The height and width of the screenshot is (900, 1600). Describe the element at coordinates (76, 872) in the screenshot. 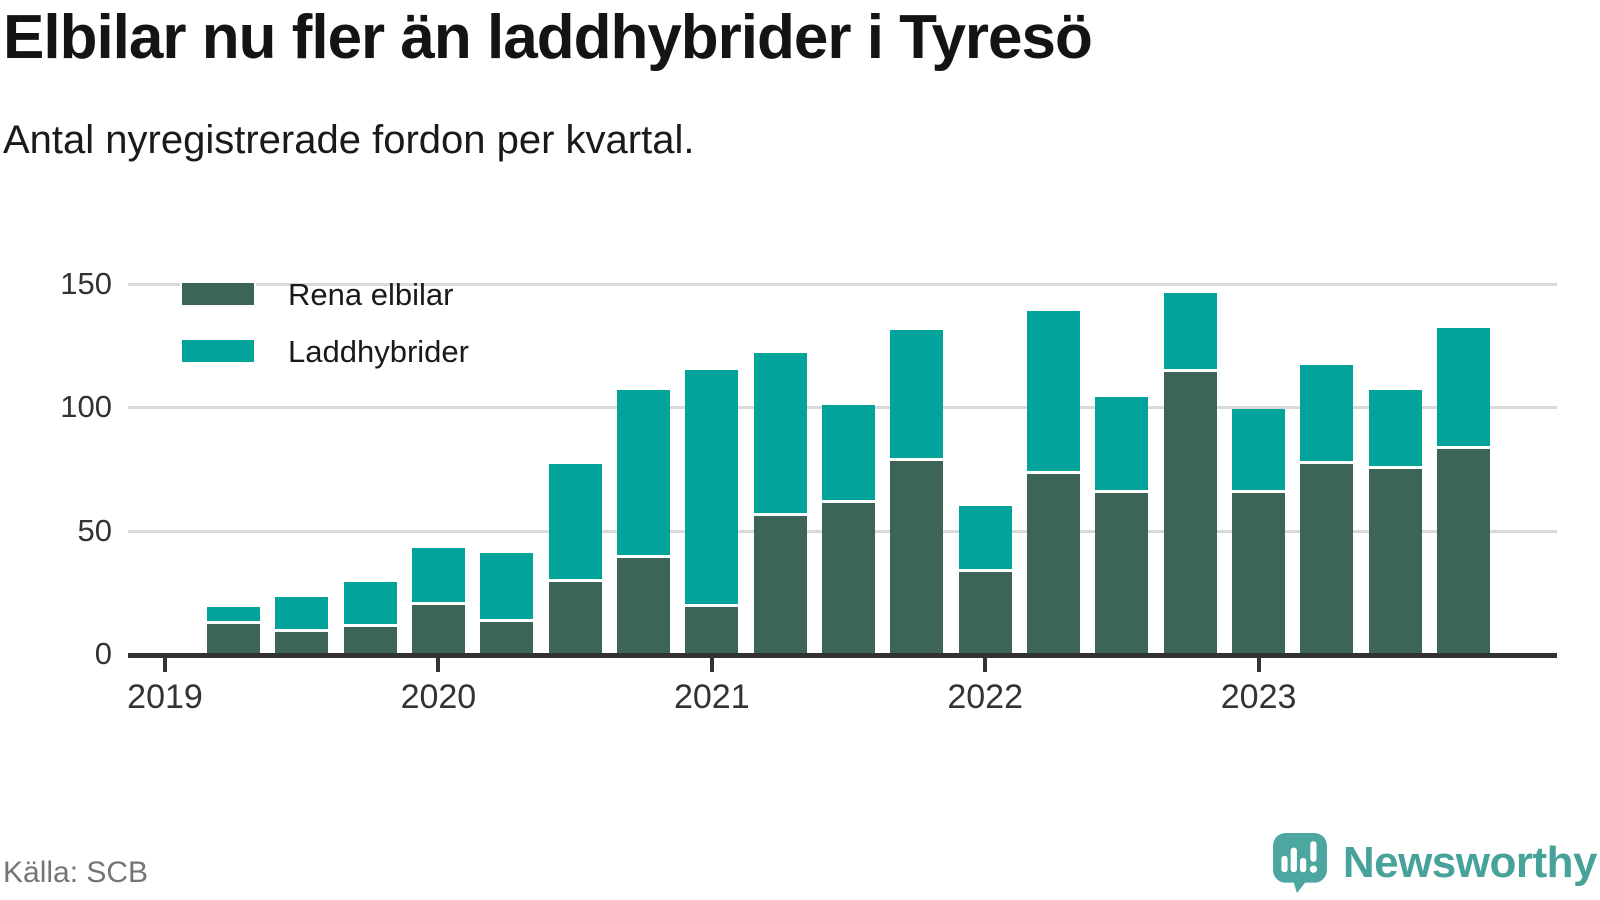

I see `source-attribution: Källa: SCB` at that location.